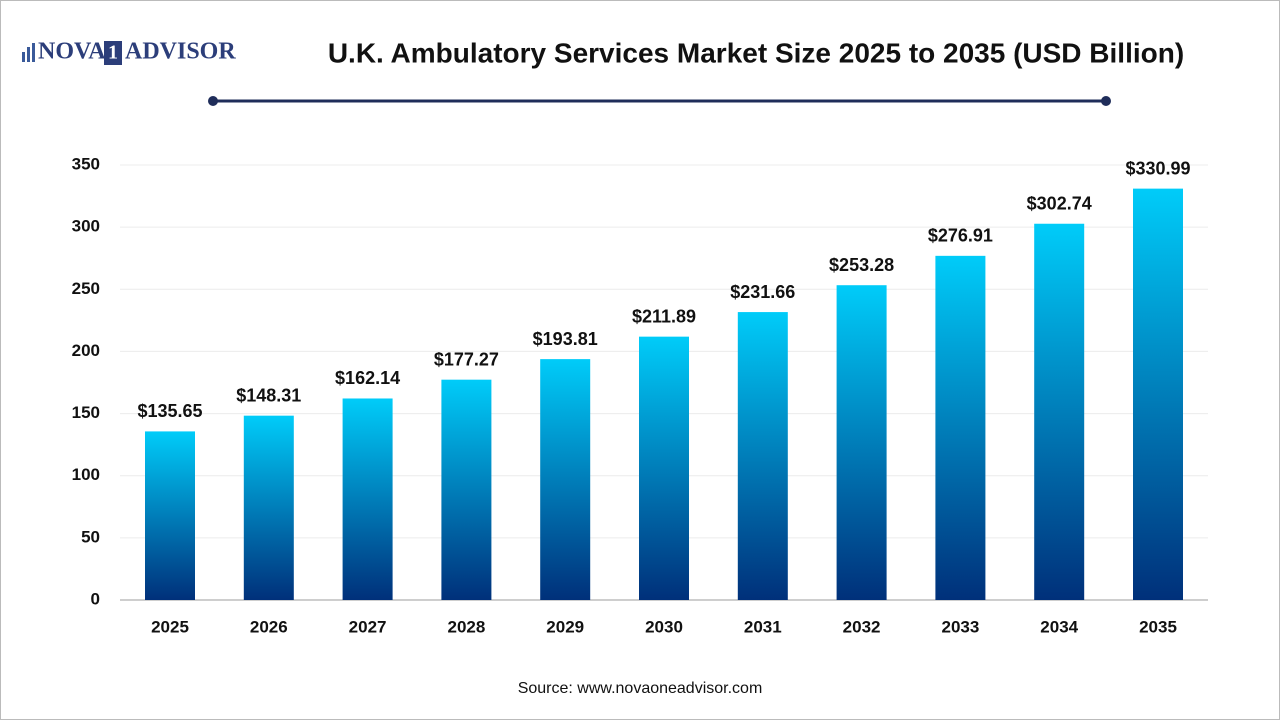 Image resolution: width=1280 pixels, height=720 pixels. I want to click on x-tick-label: 2028, so click(466, 626).